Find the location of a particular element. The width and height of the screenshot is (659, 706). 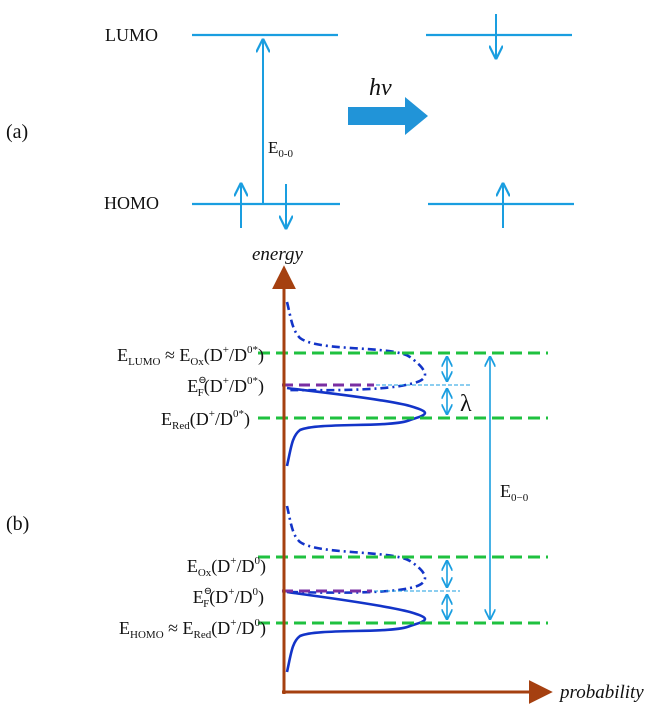

lower-reduced-distribution-curve is located at coordinates (356, 631).